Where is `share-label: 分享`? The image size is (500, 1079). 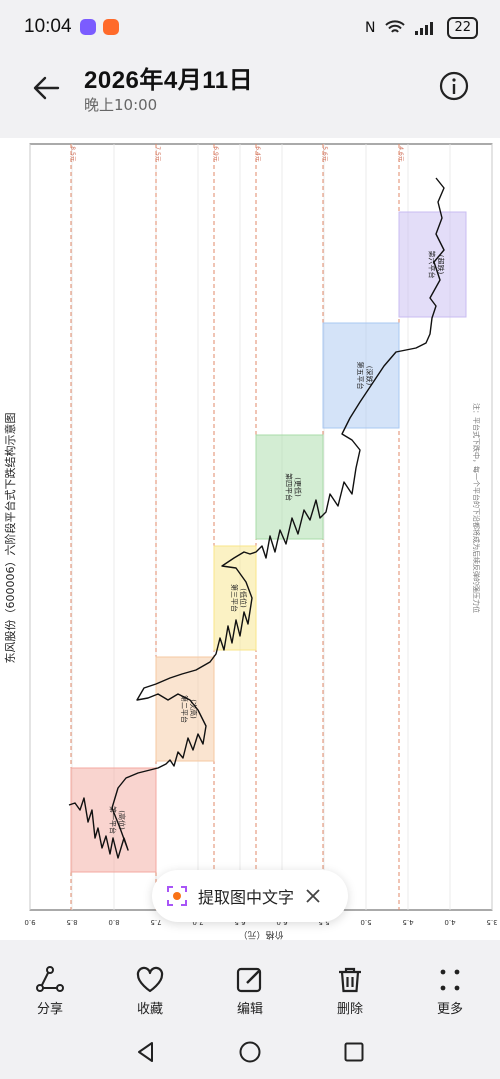
share-label: 分享 is located at coordinates (49, 1009).